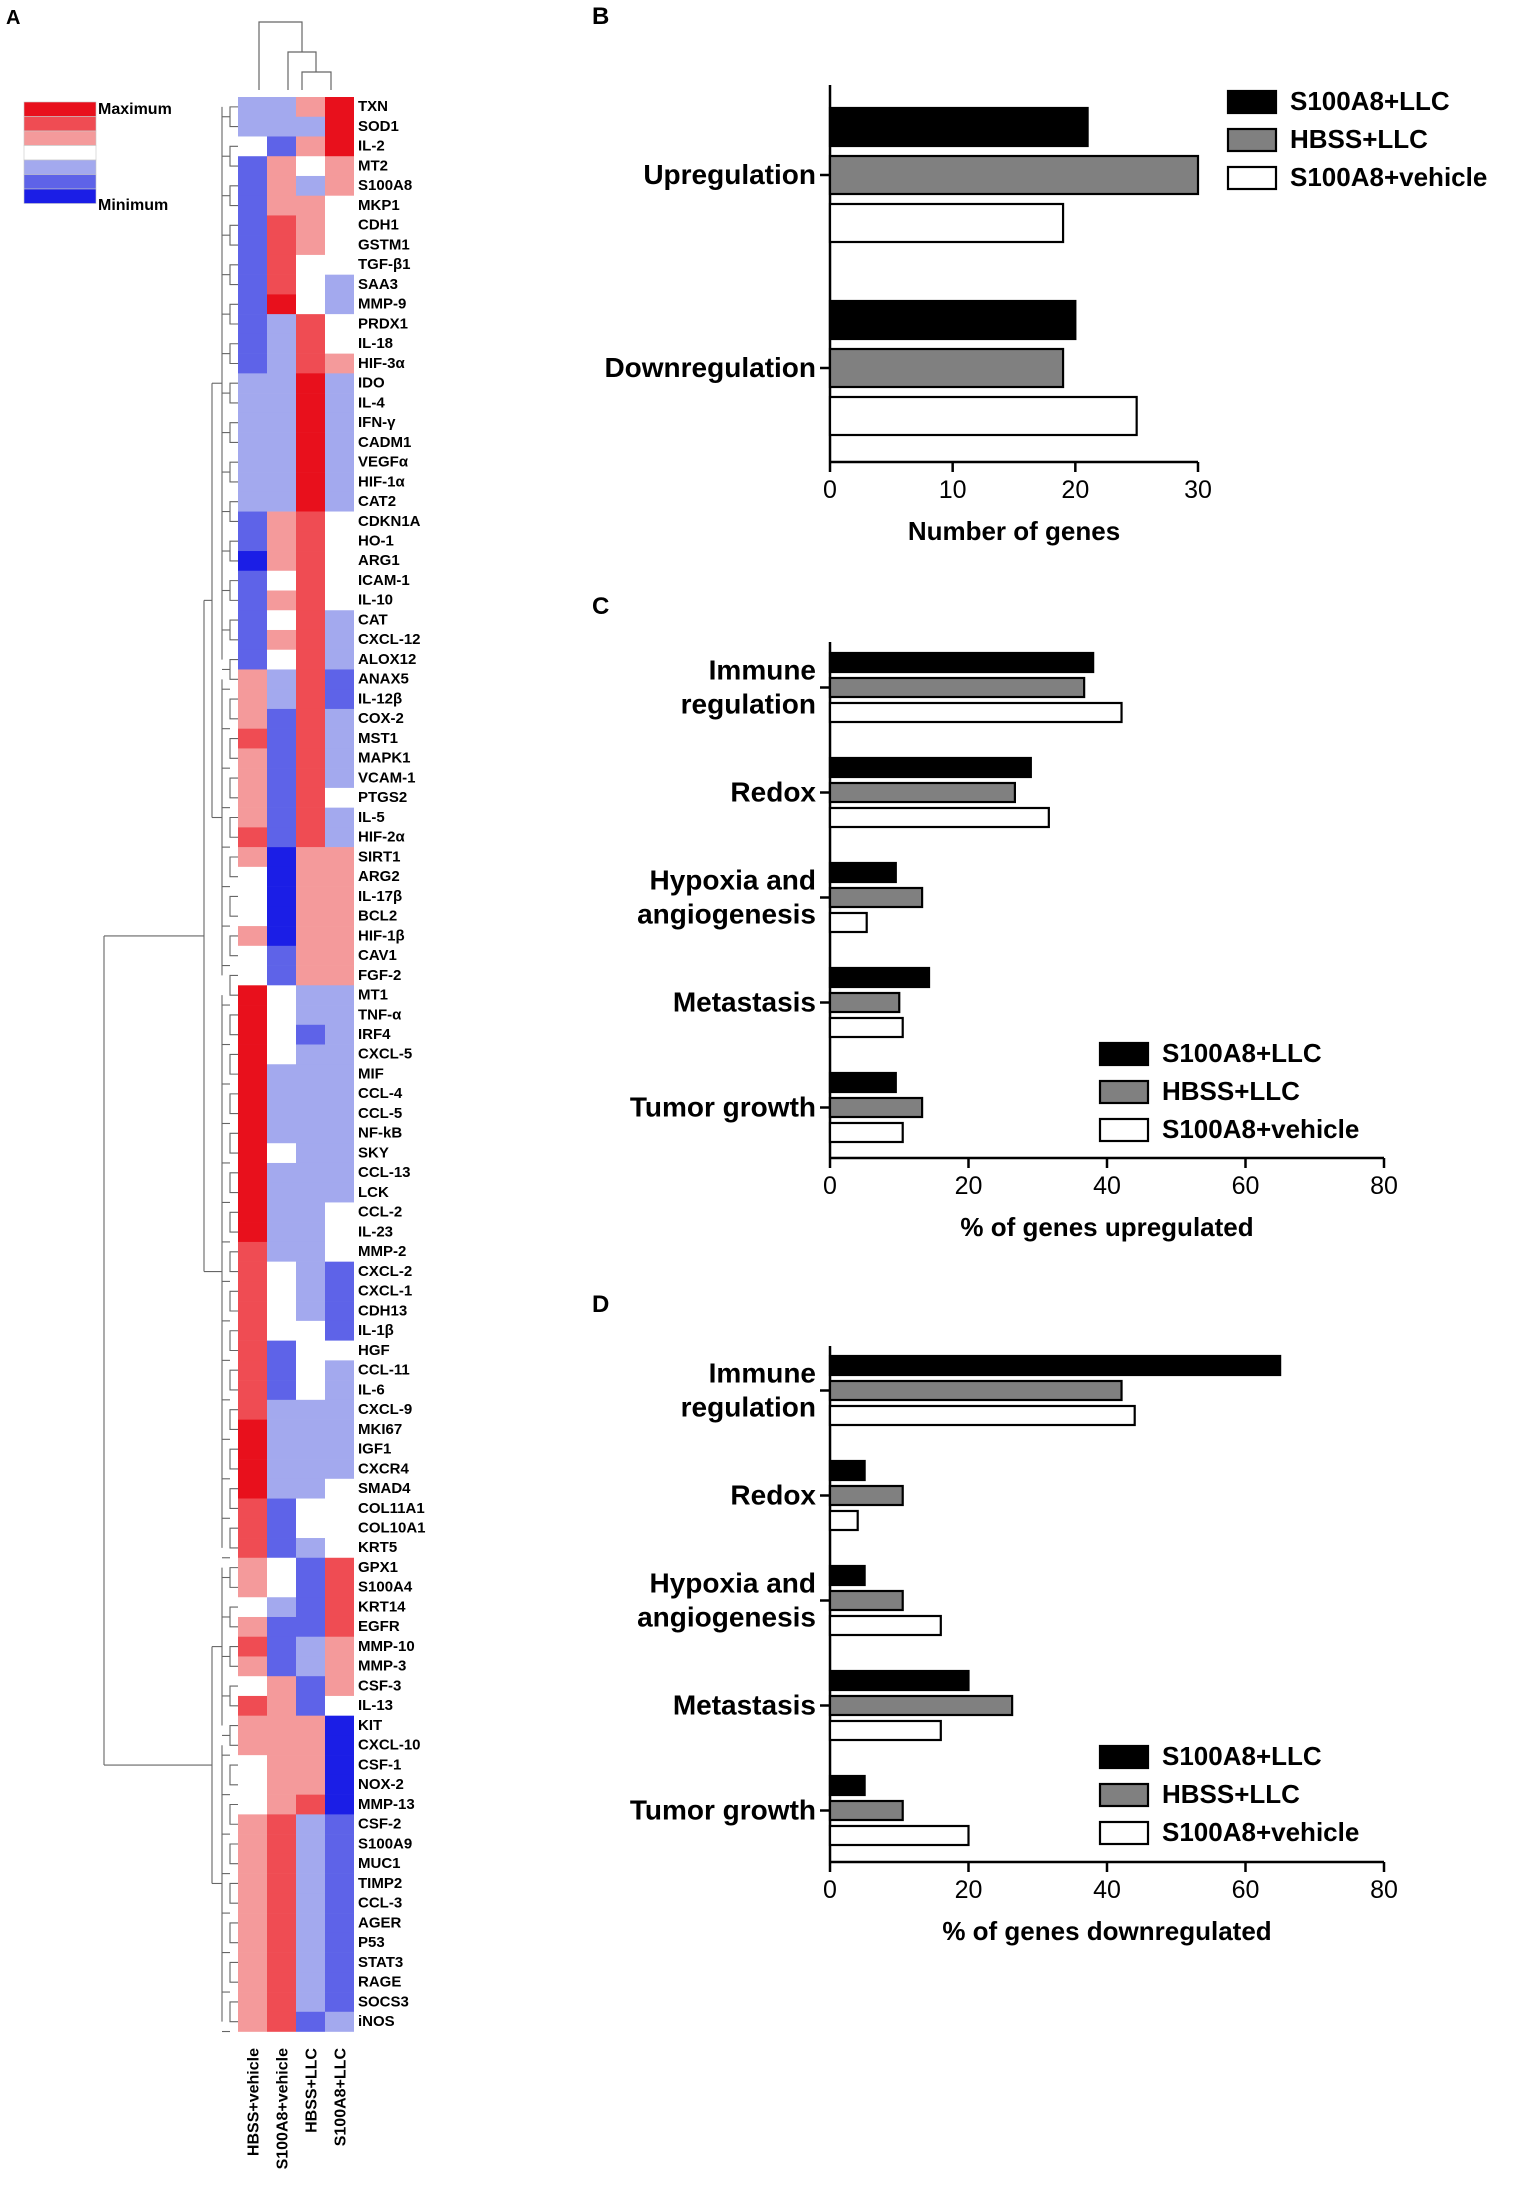 The height and width of the screenshot is (2187, 1516). What do you see at coordinates (866, 1495) in the screenshot?
I see `bar-redox-hbss-llc` at bounding box center [866, 1495].